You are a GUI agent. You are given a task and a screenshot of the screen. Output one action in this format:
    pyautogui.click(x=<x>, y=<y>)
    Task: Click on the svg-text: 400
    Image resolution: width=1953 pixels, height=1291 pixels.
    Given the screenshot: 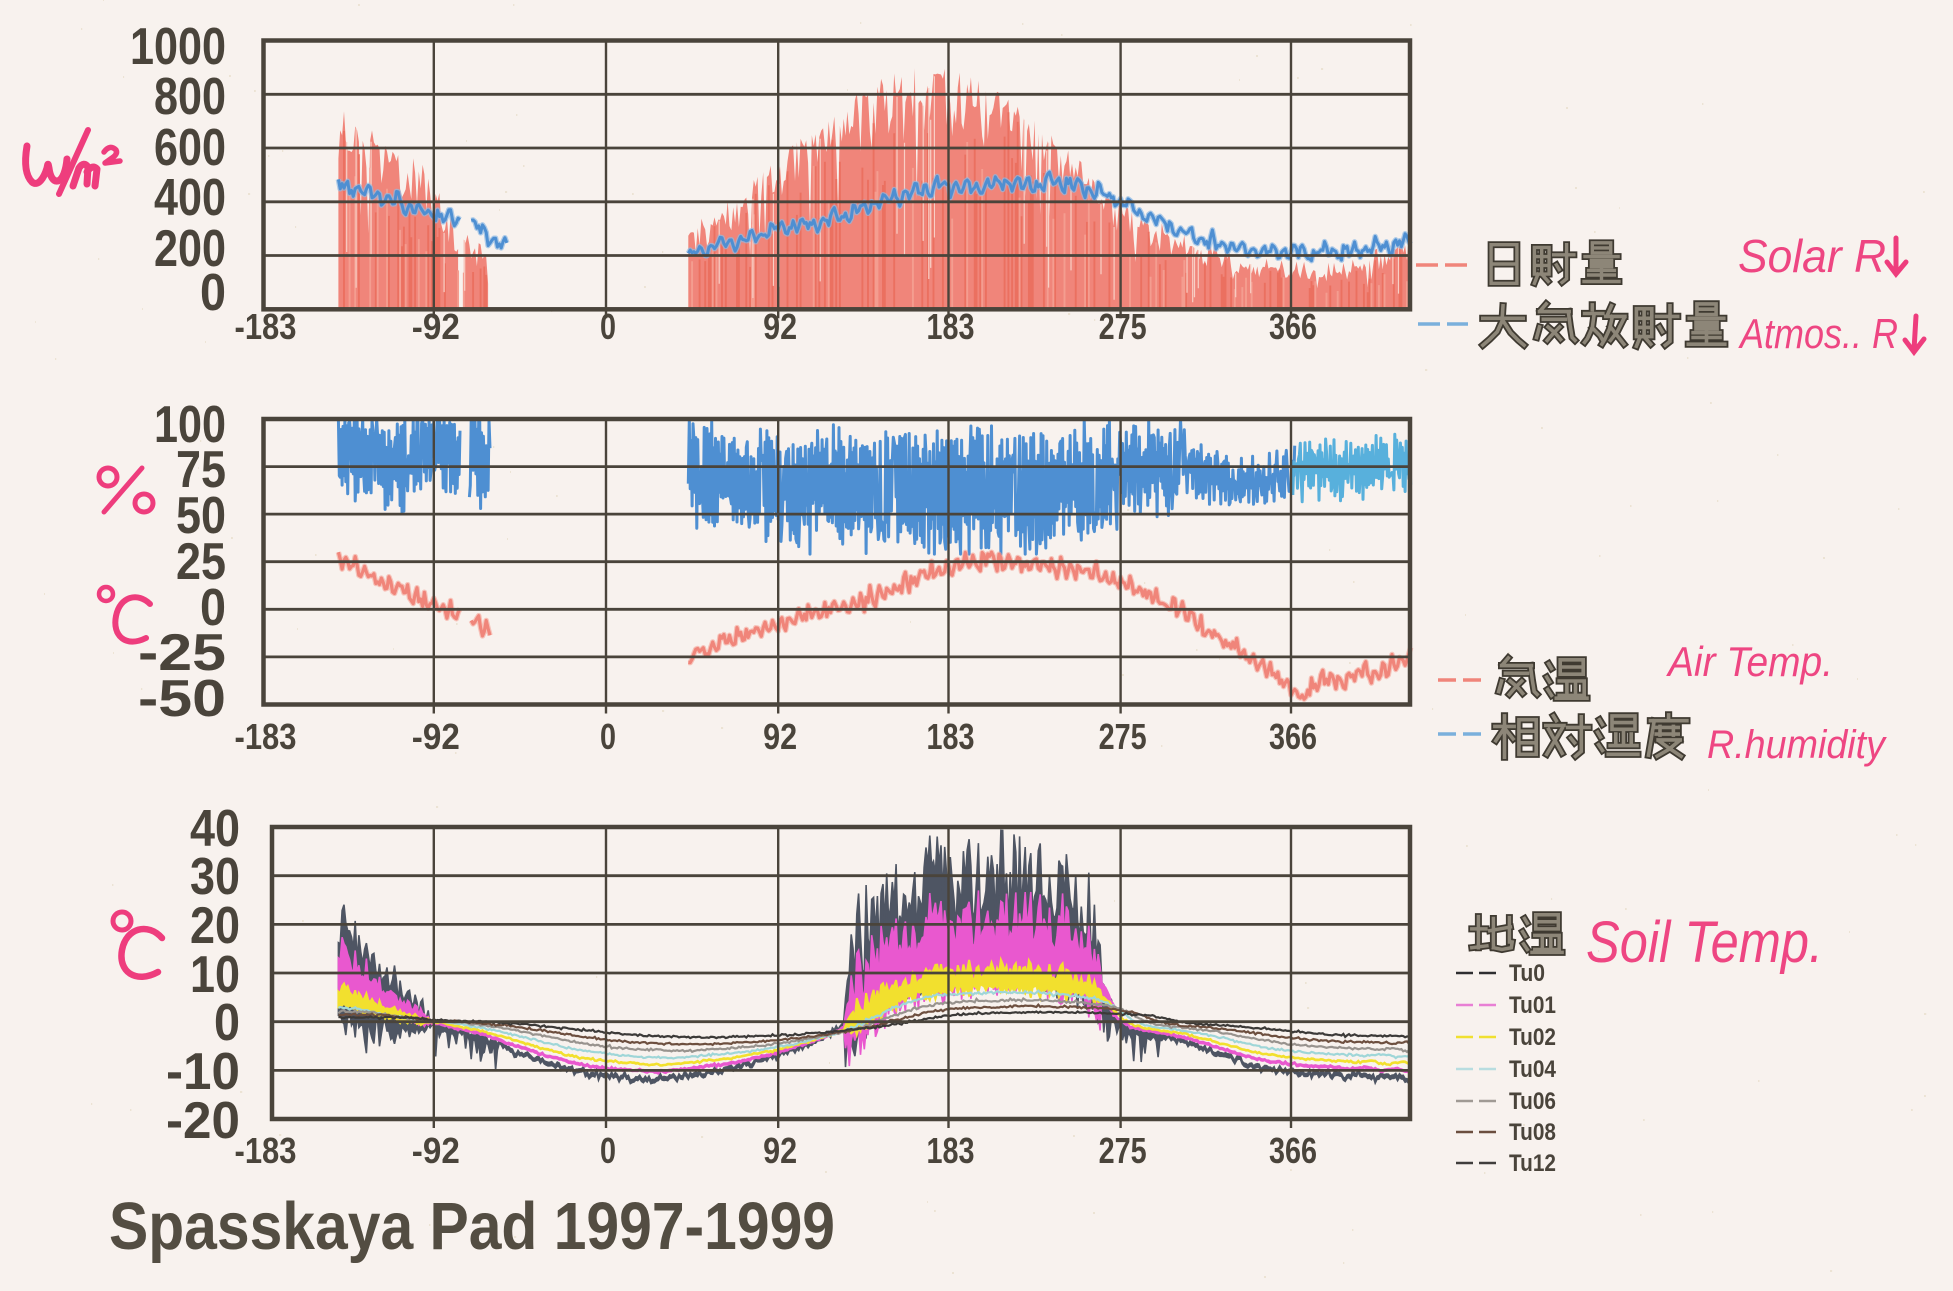 What is the action you would take?
    pyautogui.click(x=190, y=198)
    